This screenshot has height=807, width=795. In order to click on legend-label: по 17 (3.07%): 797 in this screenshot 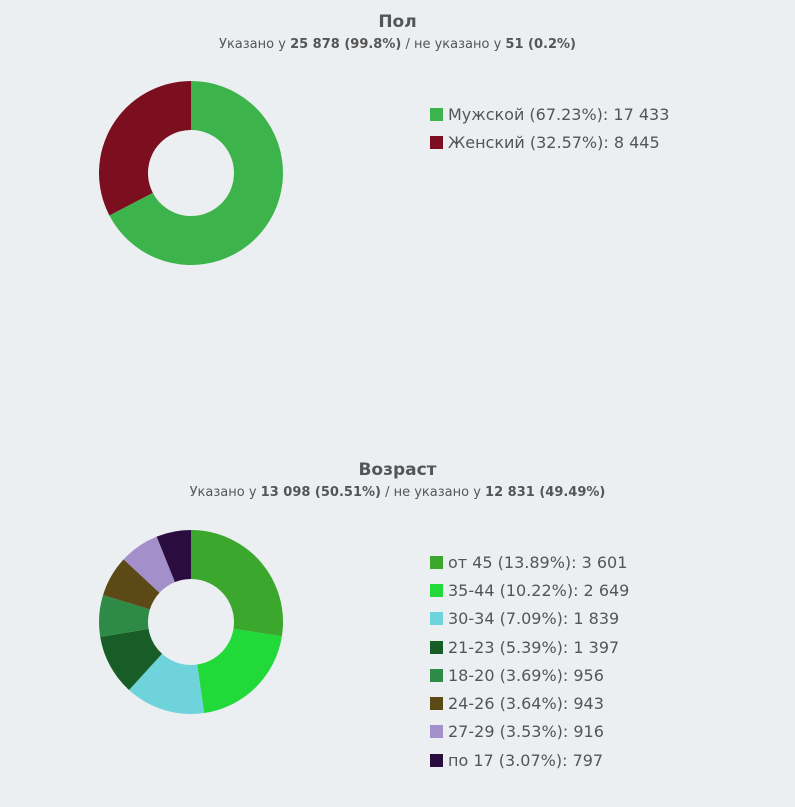, I will do `click(526, 760)`.